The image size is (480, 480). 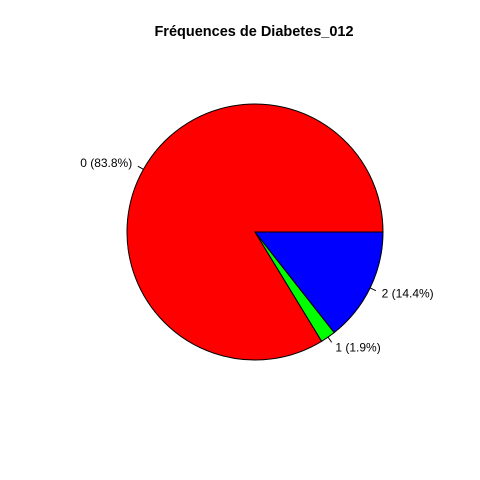 I want to click on pie-label-0: 0 (83.8%), so click(x=106, y=163).